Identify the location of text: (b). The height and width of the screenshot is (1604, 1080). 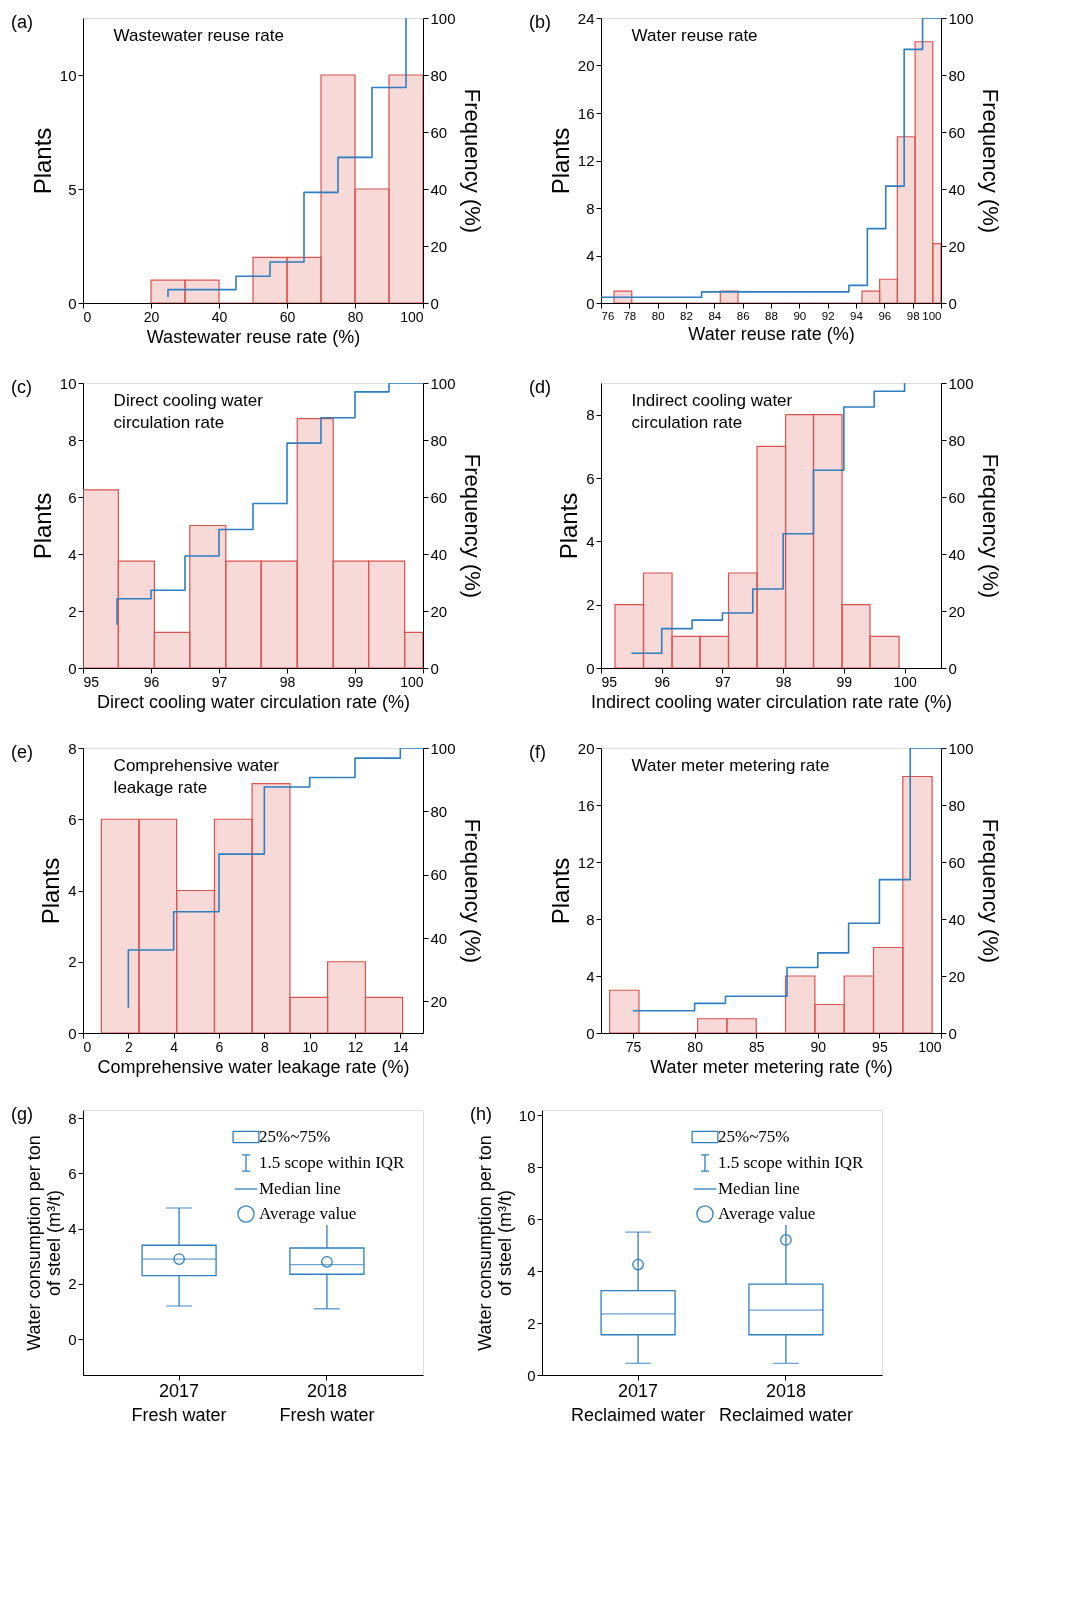
(540, 22).